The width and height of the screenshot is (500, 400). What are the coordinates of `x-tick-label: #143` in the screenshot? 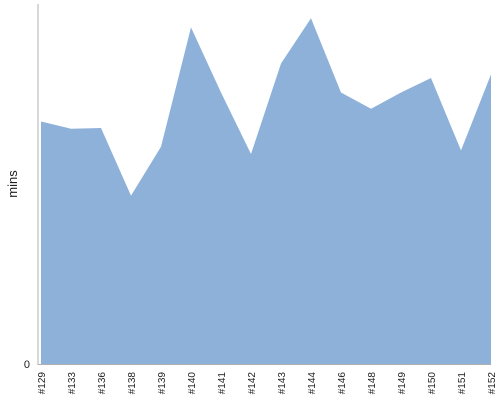 It's located at (282, 383).